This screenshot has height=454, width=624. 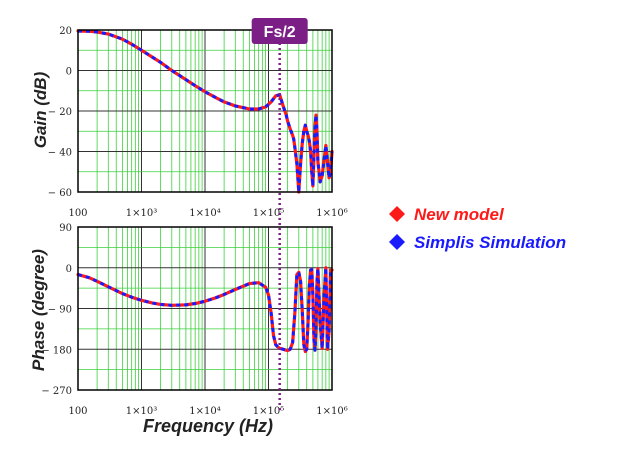 I want to click on gain-xtick-label: 1×10⁴, so click(x=204, y=213).